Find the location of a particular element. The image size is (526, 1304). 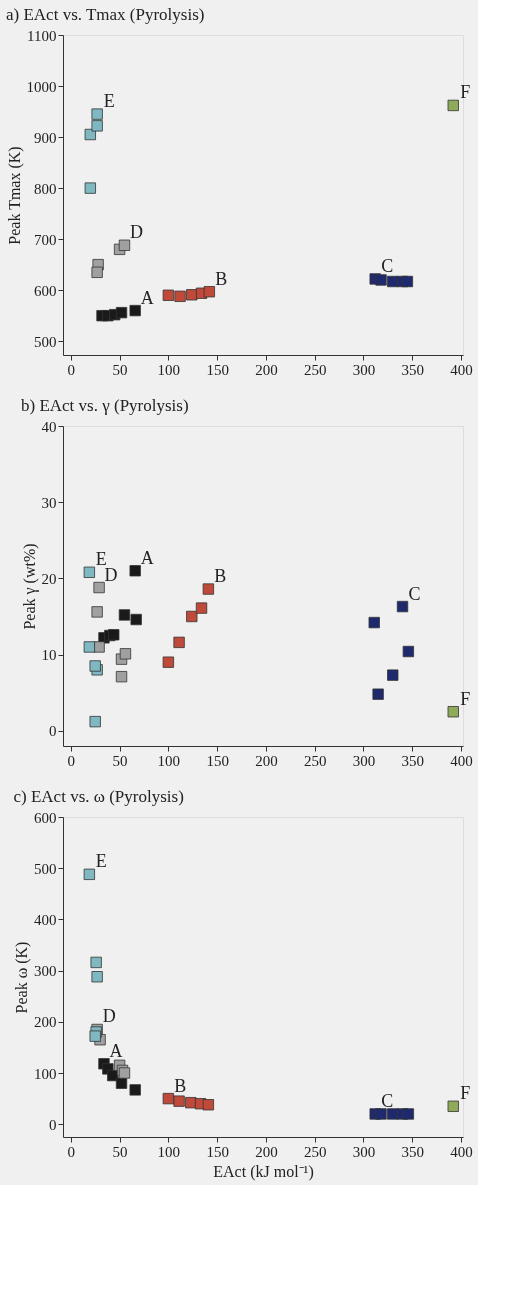

y-tick-label: 30 is located at coordinates (49, 502).